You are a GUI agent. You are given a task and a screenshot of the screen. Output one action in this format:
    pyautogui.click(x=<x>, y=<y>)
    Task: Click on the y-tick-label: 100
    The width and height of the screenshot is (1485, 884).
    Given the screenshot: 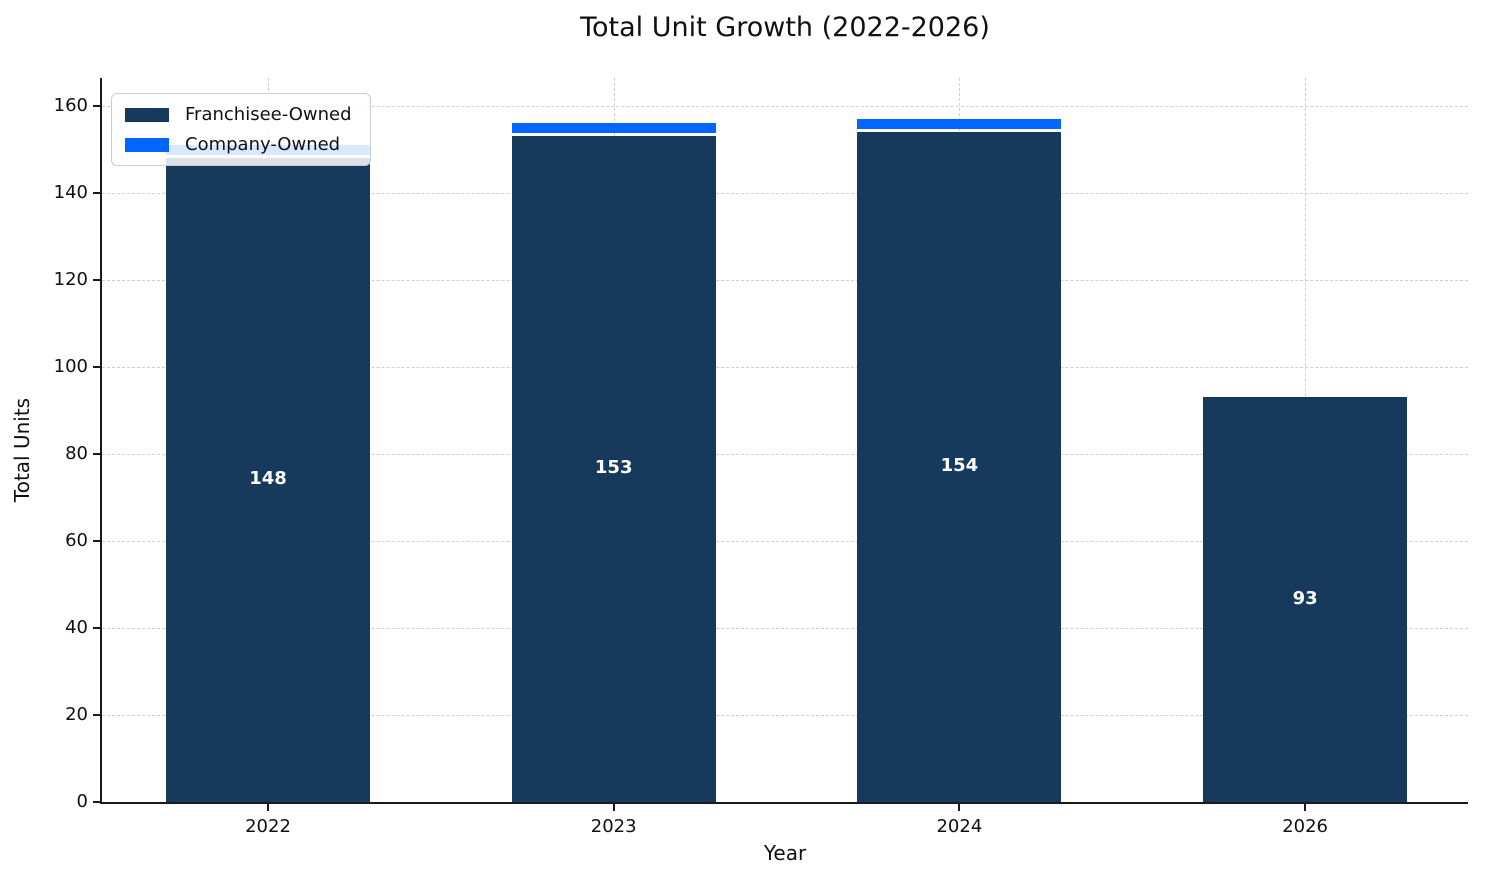 What is the action you would take?
    pyautogui.click(x=70, y=366)
    